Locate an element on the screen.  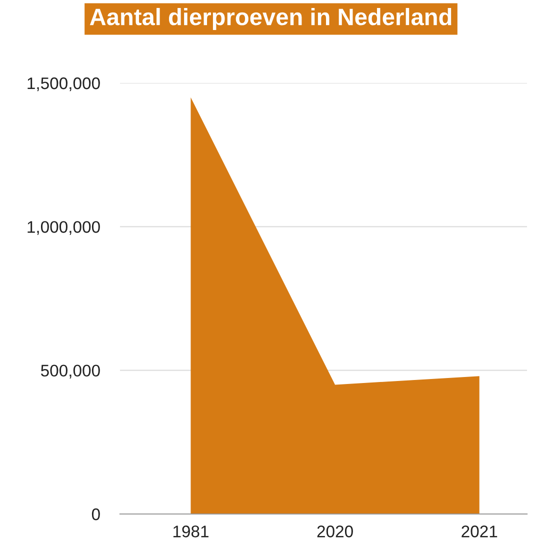
x-tick-label: 2020 is located at coordinates (335, 532).